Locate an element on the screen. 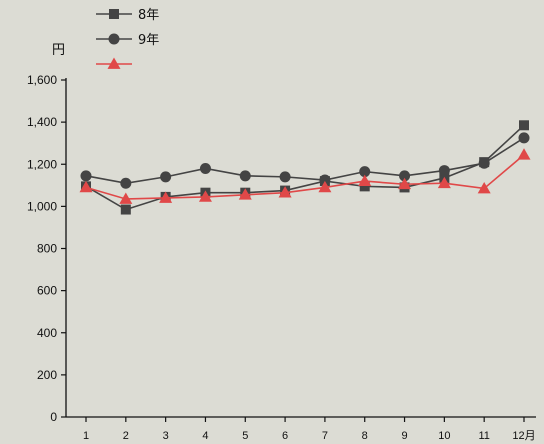 The image size is (544, 444). x-tick-label: 5 is located at coordinates (245, 436).